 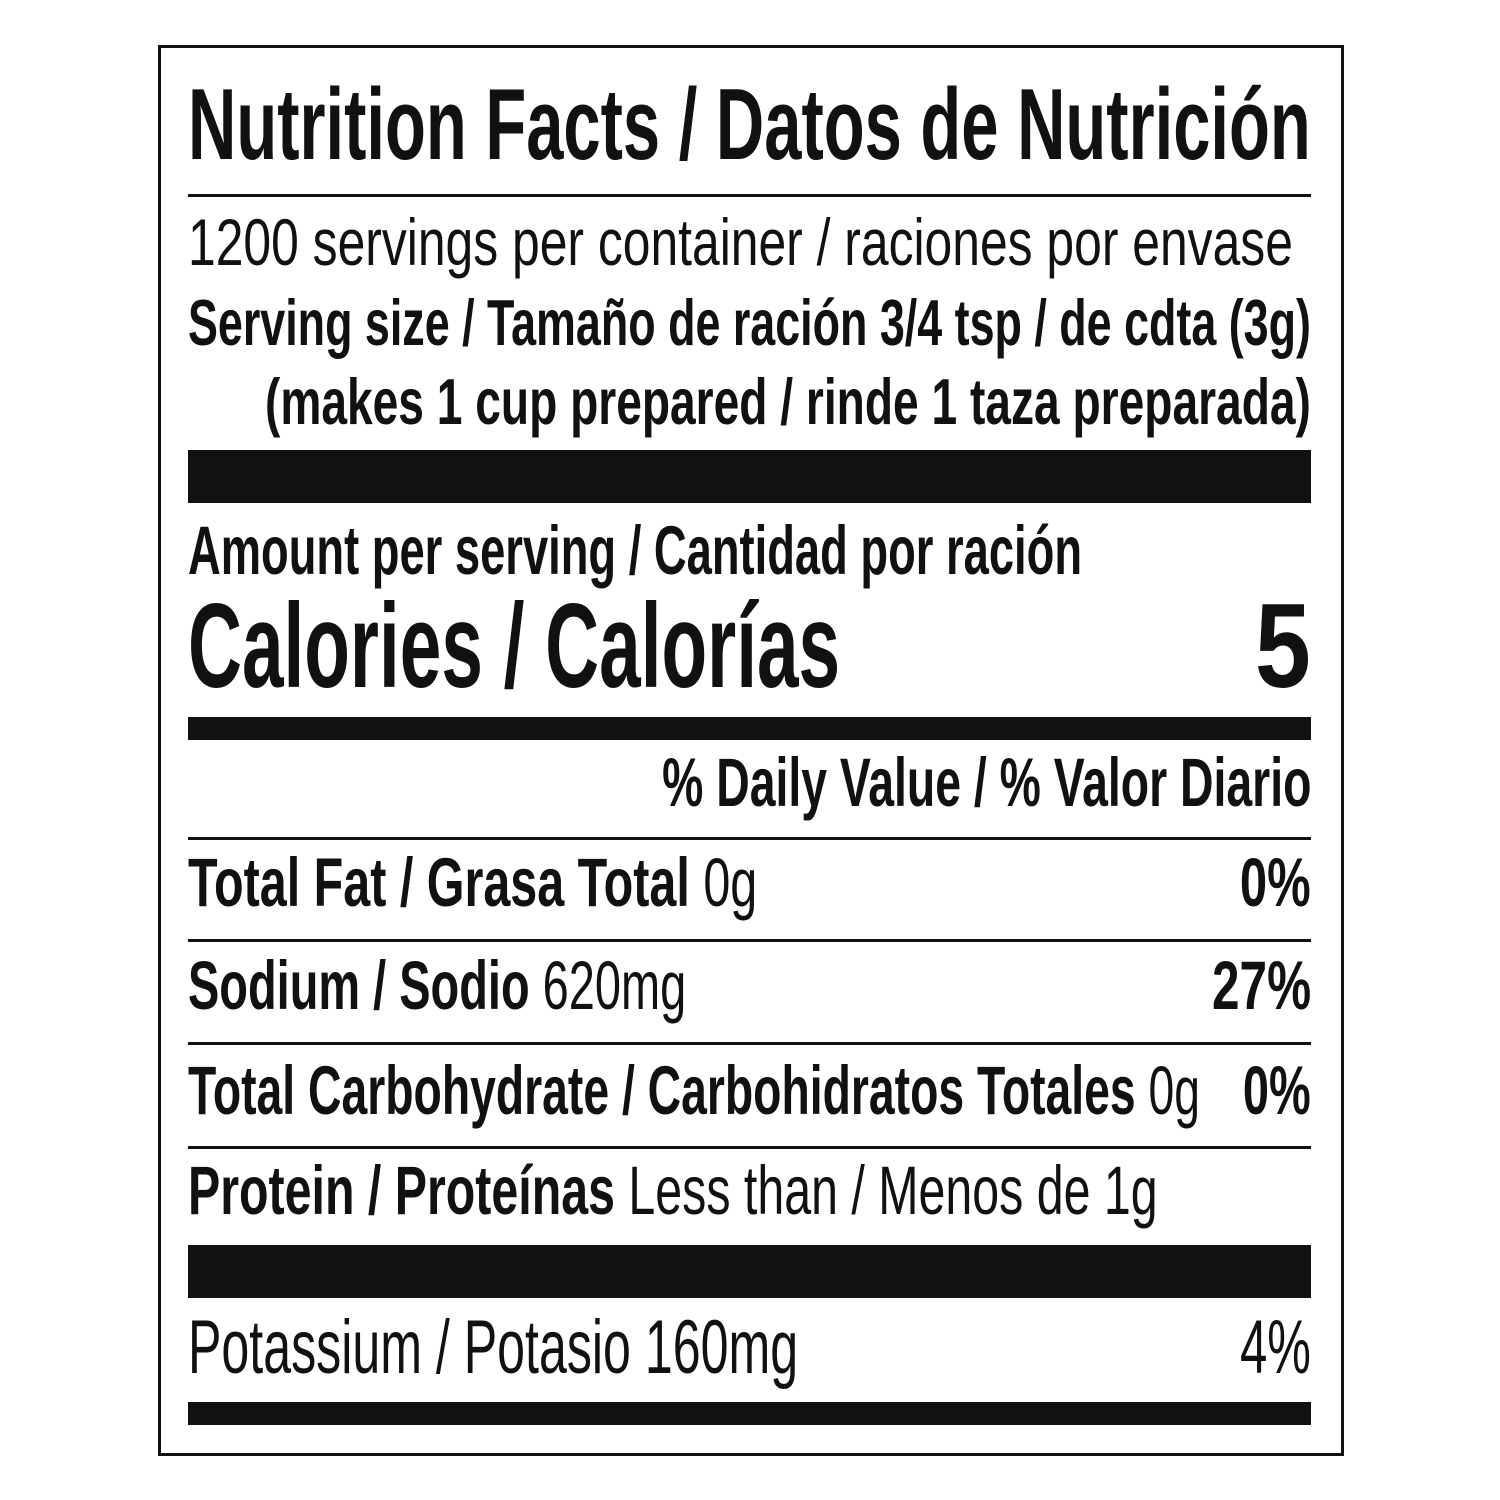 What do you see at coordinates (1275, 1347) in the screenshot?
I see `nutrient-dv: 4%` at bounding box center [1275, 1347].